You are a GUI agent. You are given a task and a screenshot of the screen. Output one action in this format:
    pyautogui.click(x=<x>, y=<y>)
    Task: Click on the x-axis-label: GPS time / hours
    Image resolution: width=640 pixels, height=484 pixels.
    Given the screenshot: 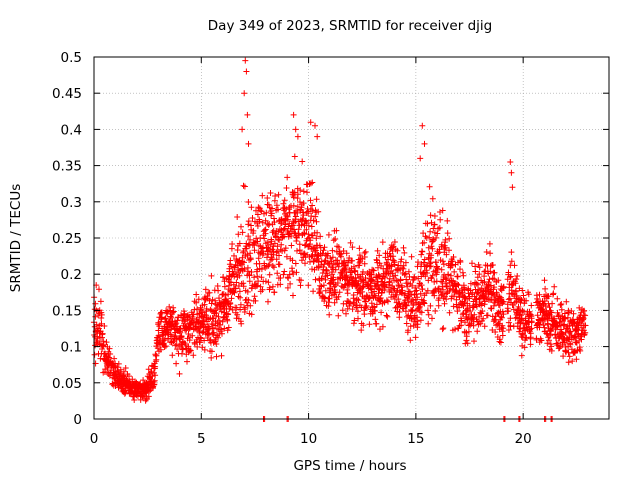 What is the action you would take?
    pyautogui.click(x=349, y=466)
    